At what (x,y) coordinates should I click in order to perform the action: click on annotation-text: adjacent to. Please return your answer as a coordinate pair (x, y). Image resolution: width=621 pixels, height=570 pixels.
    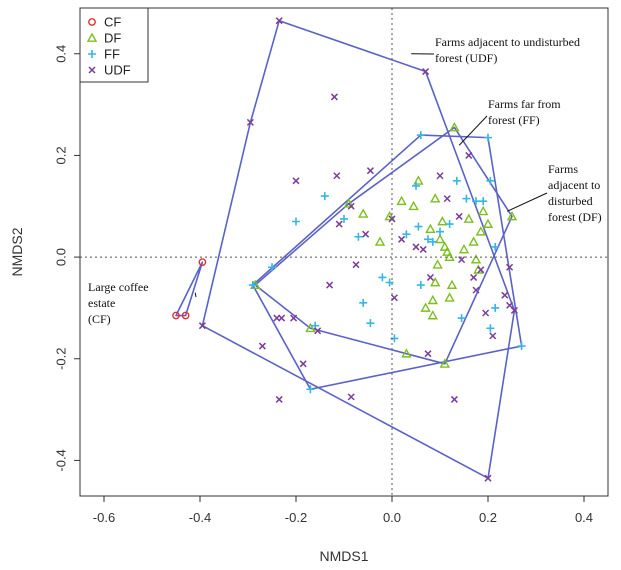
    Looking at the image, I should click on (574, 185).